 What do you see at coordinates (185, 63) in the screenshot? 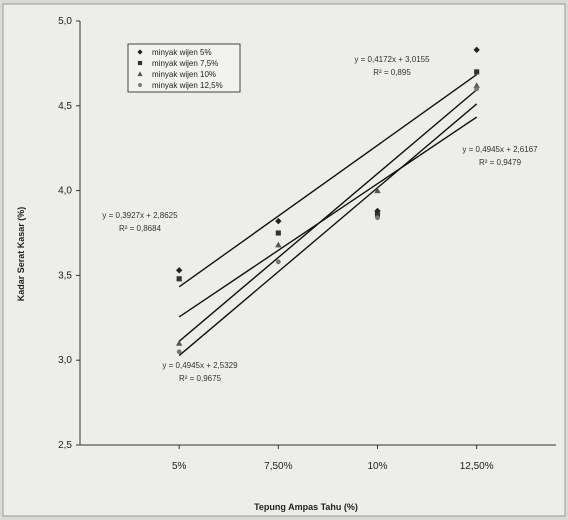
I see `legend-label: minyak wijen 7,5%` at bounding box center [185, 63].